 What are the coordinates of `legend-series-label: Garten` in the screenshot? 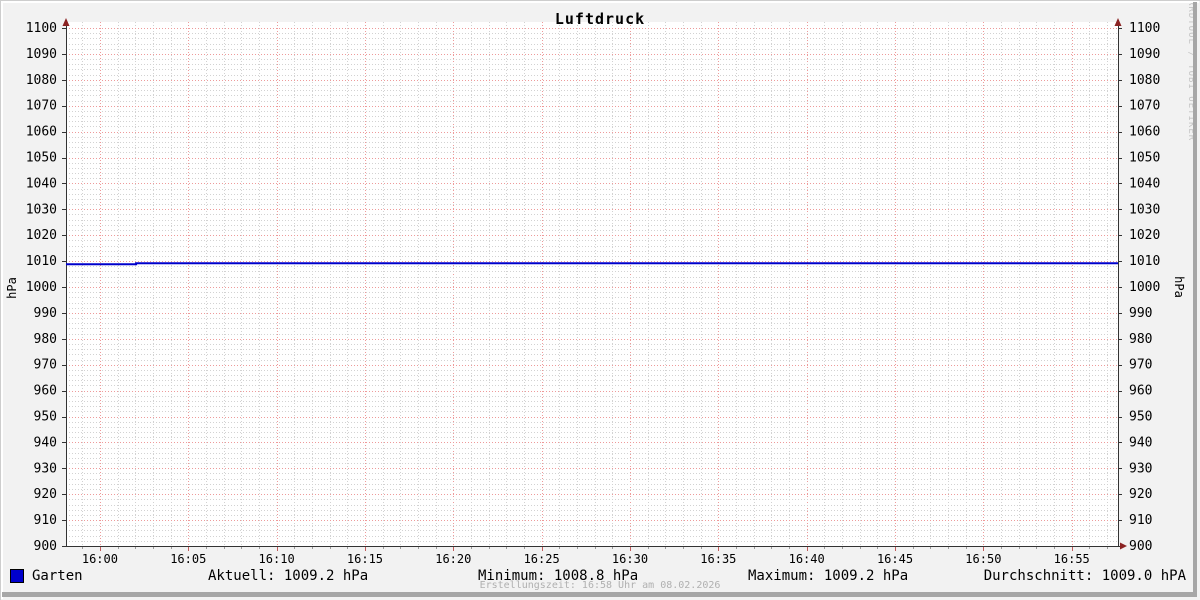 It's located at (57, 576).